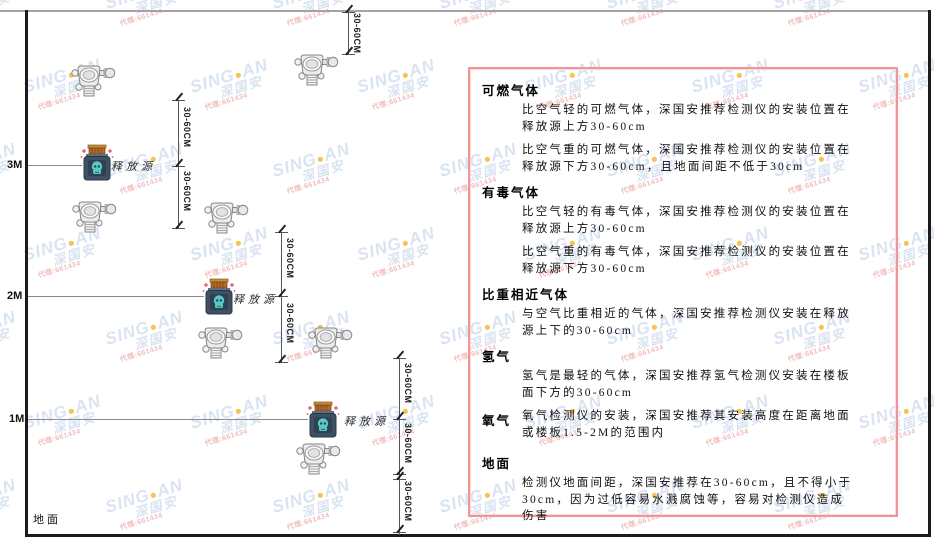 Image resolution: width=938 pixels, height=541 pixels. I want to click on notes-section-heading: 比重相近气体, so click(526, 295).